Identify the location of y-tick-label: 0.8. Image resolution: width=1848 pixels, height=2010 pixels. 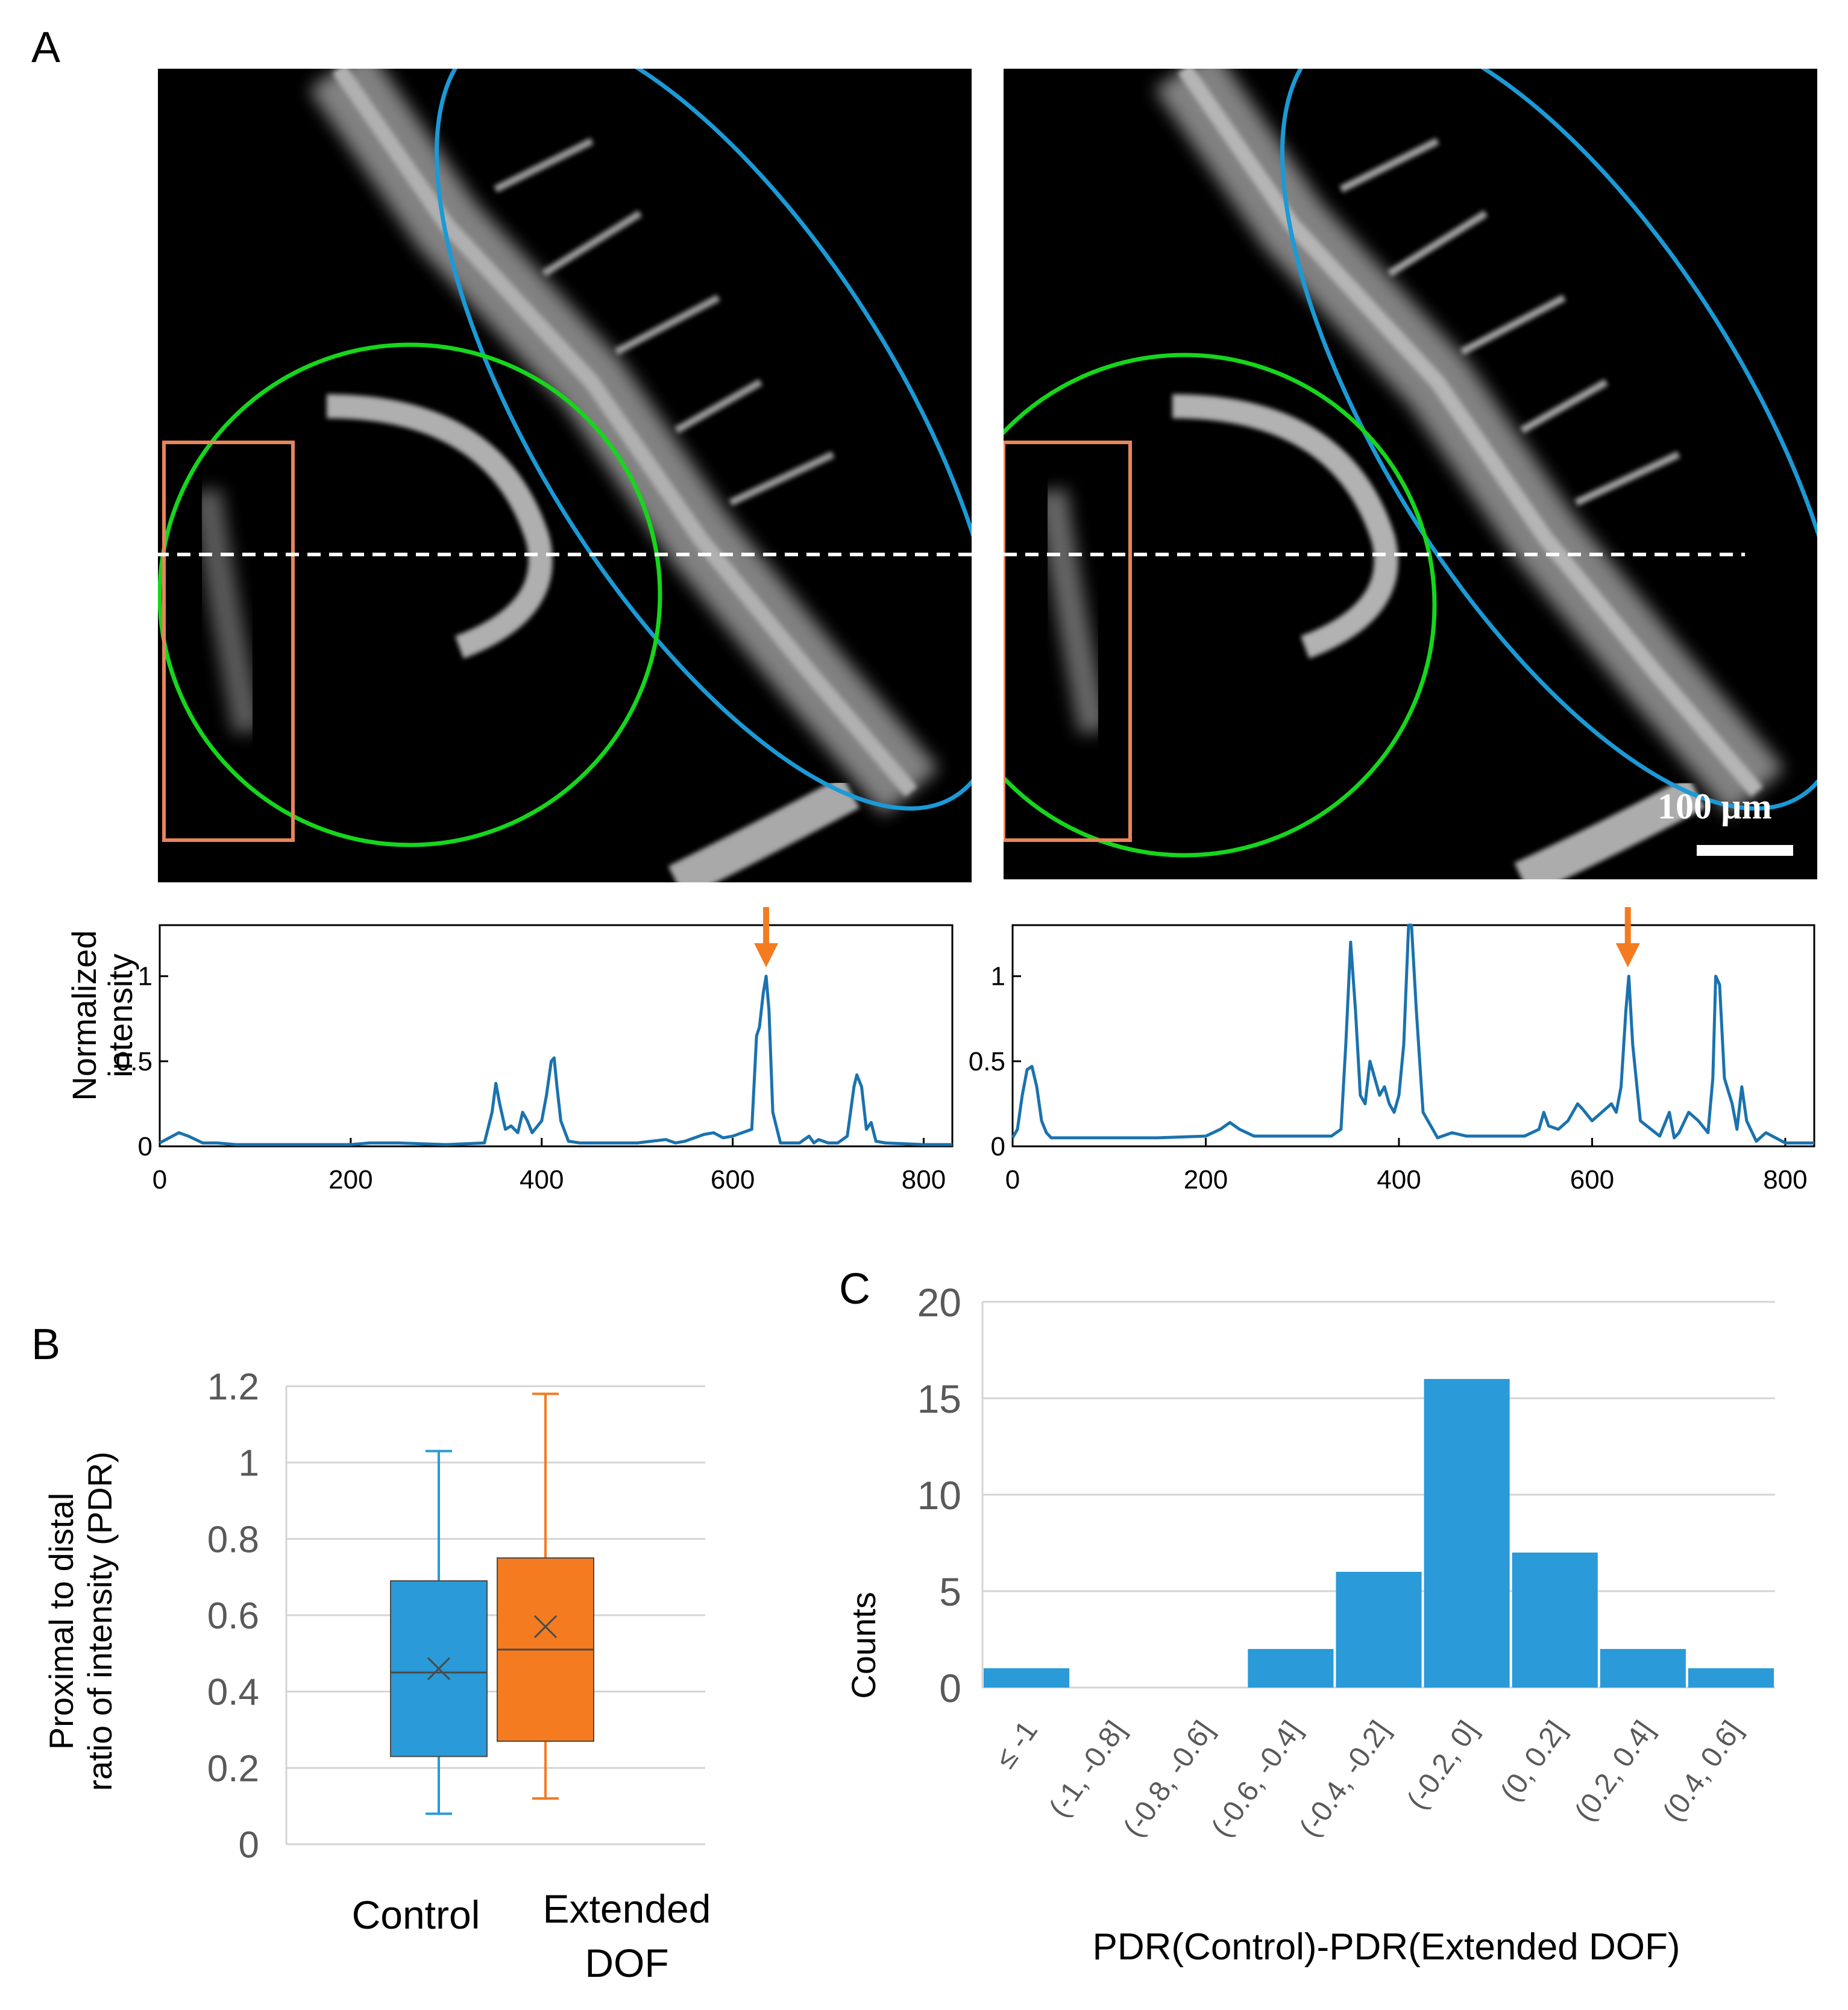
(233, 1539).